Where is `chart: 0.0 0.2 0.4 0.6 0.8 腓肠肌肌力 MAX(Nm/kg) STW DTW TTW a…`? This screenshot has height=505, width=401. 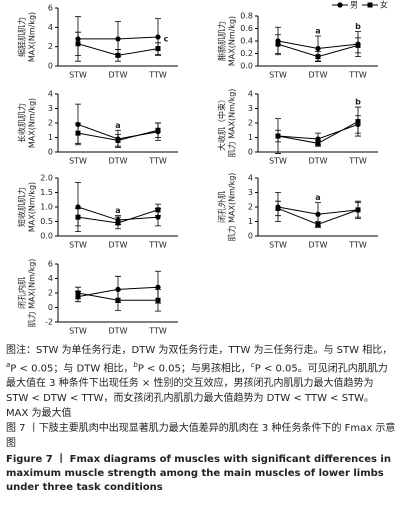
chart: 0.0 0.2 0.4 0.6 0.8 腓肠肌肌力 MAX(Nm/kg) STW DTW TTW a… is located at coordinates (303, 40).